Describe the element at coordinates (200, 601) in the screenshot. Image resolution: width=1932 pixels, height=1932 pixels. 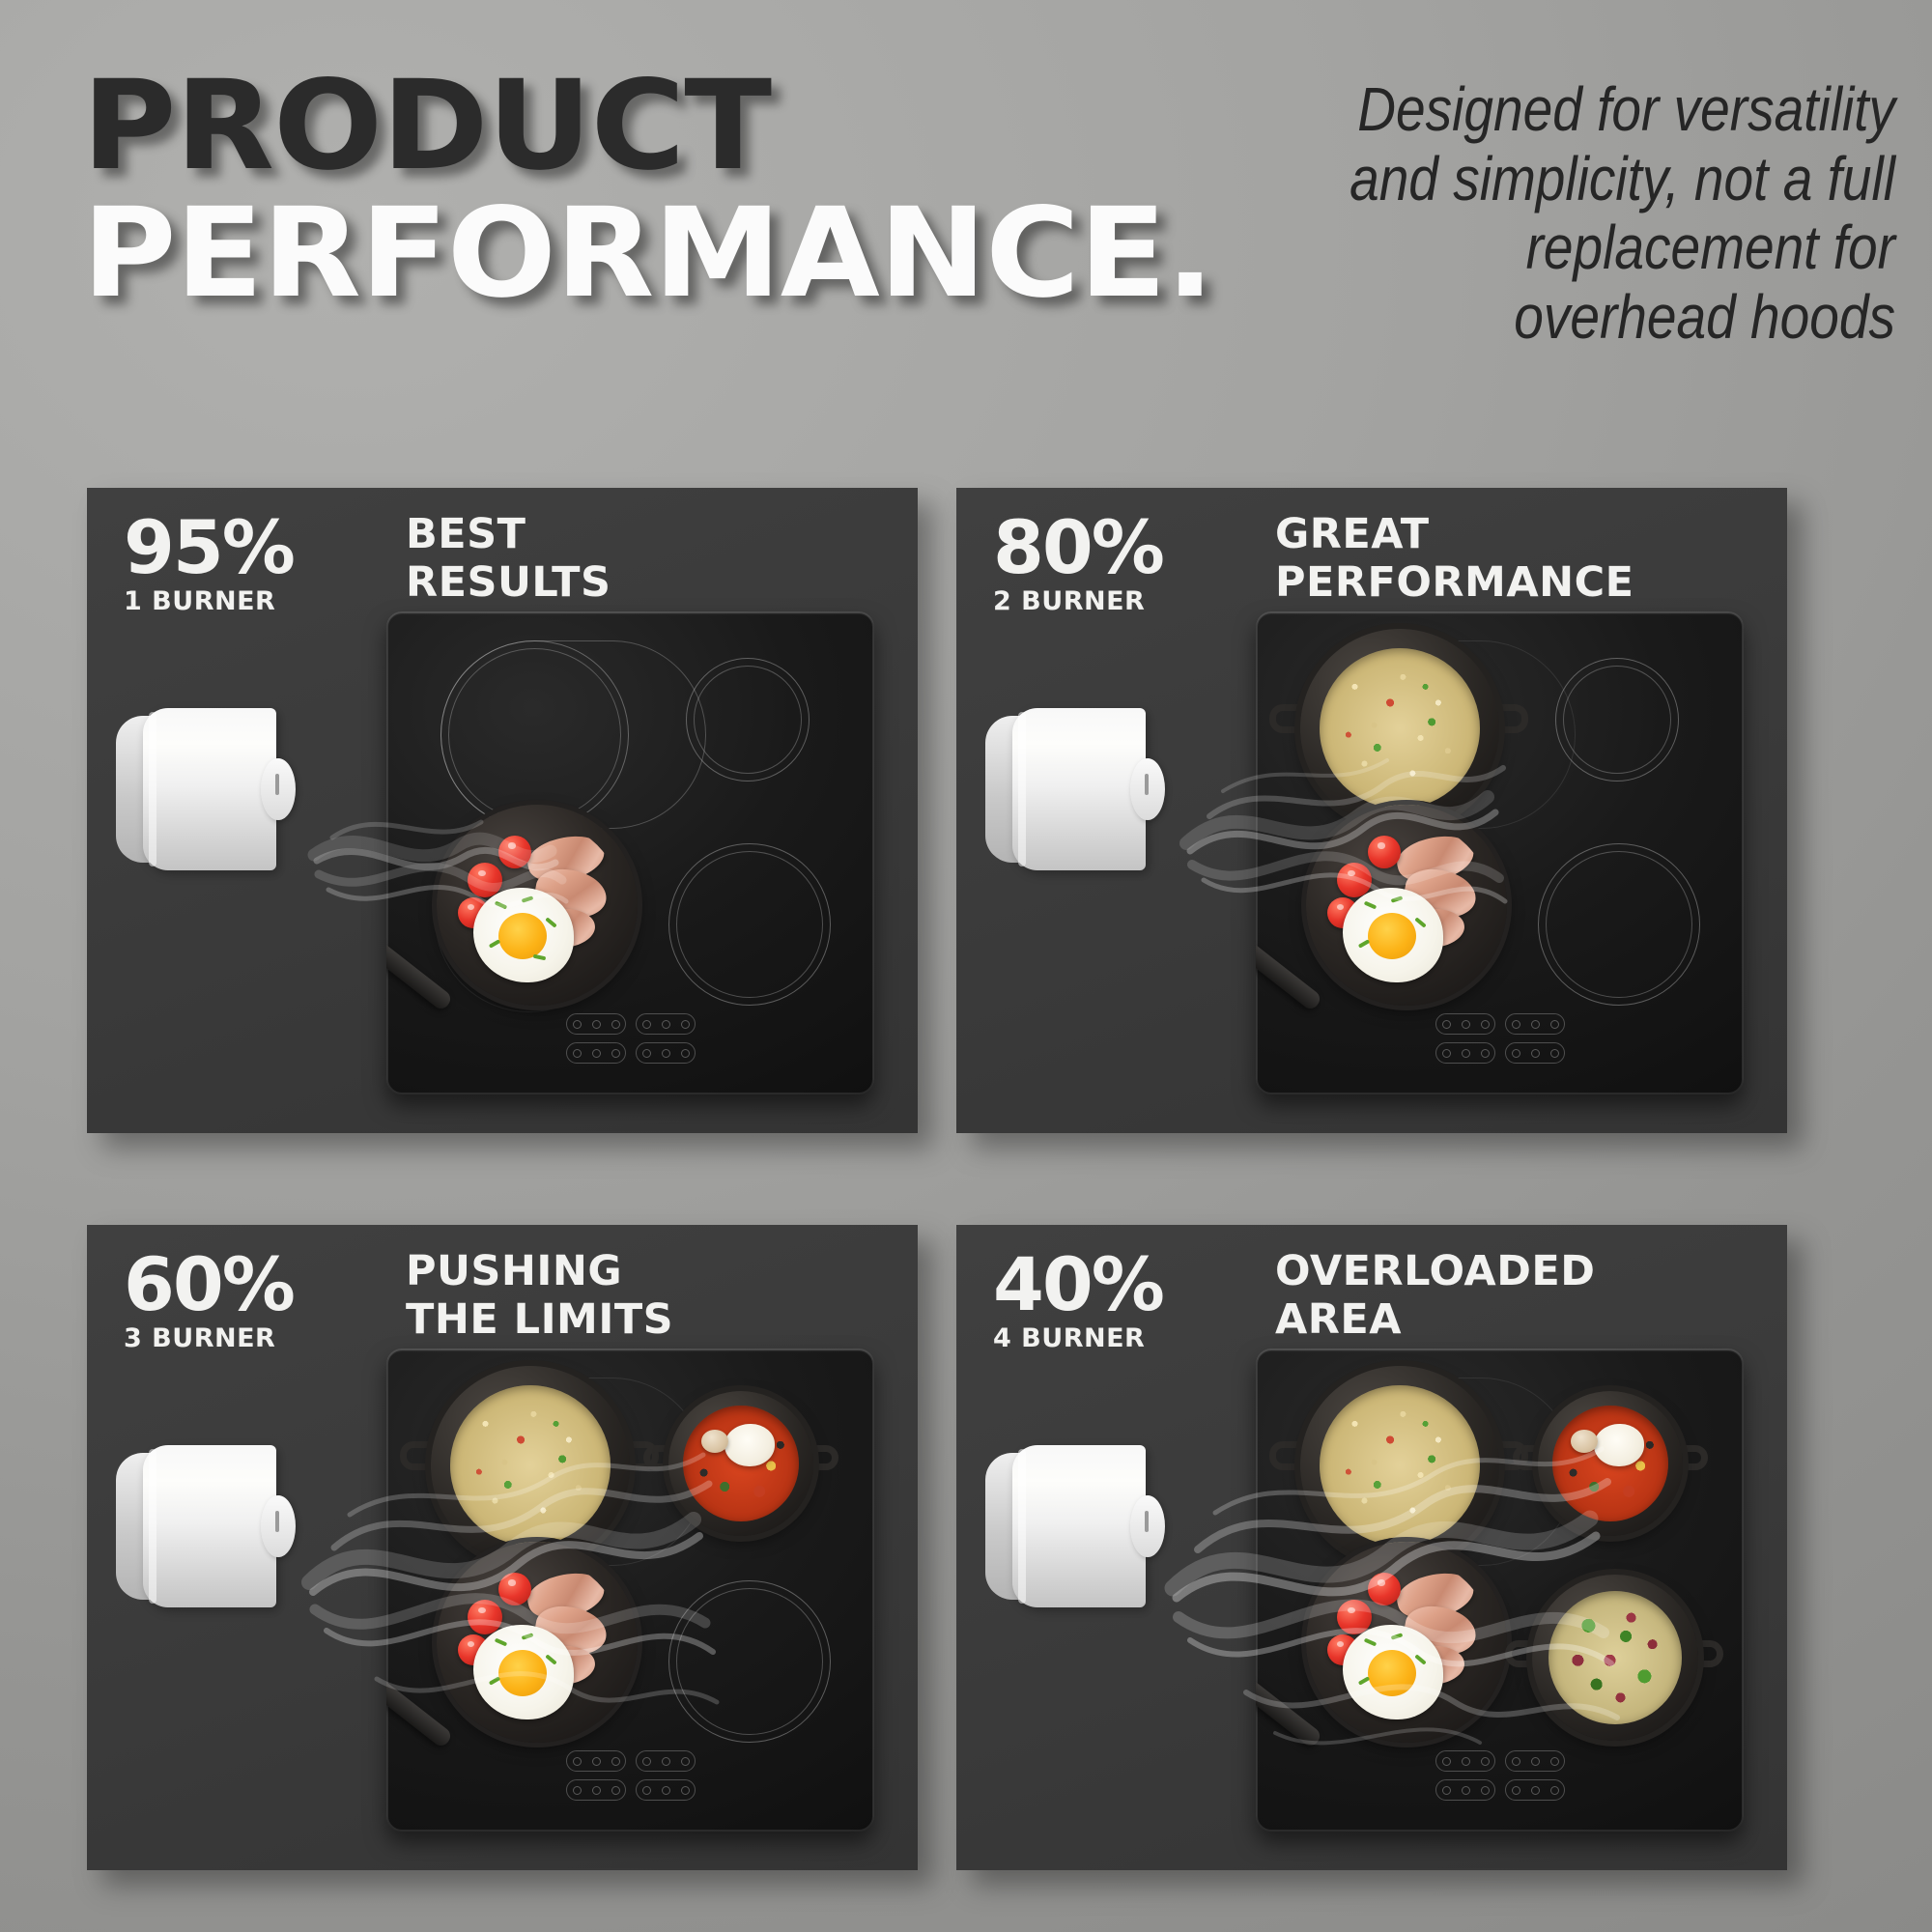
I see `burner-count-label: 1 BURNER` at that location.